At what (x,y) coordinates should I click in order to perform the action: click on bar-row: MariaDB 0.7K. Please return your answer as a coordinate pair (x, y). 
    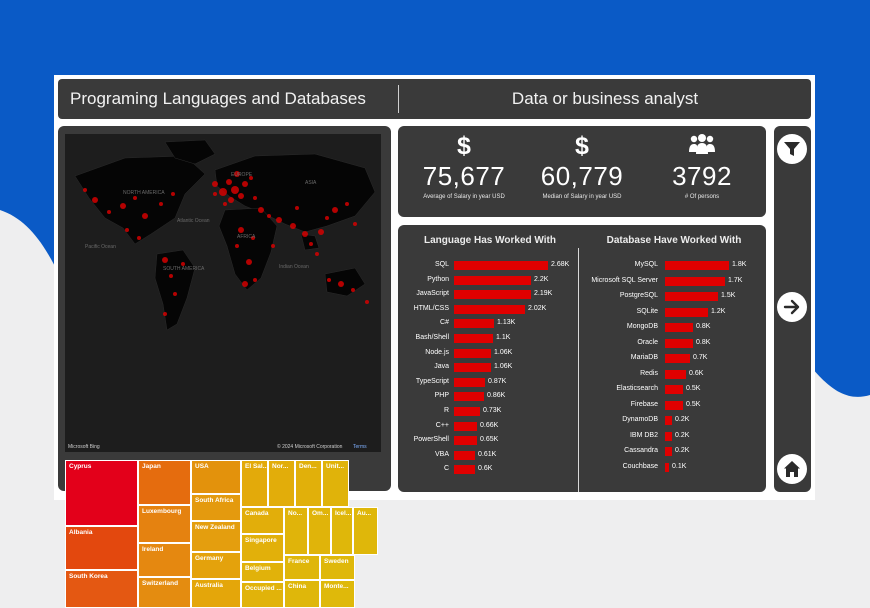
    Looking at the image, I should click on (582, 358).